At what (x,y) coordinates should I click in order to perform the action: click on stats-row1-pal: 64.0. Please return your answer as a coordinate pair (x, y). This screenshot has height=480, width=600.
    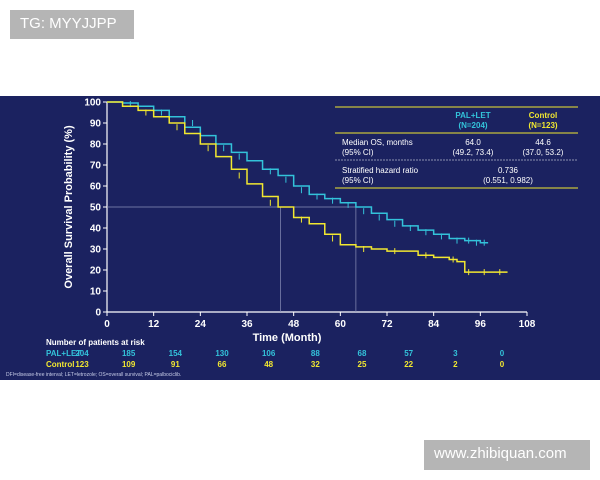
    Looking at the image, I should click on (473, 142).